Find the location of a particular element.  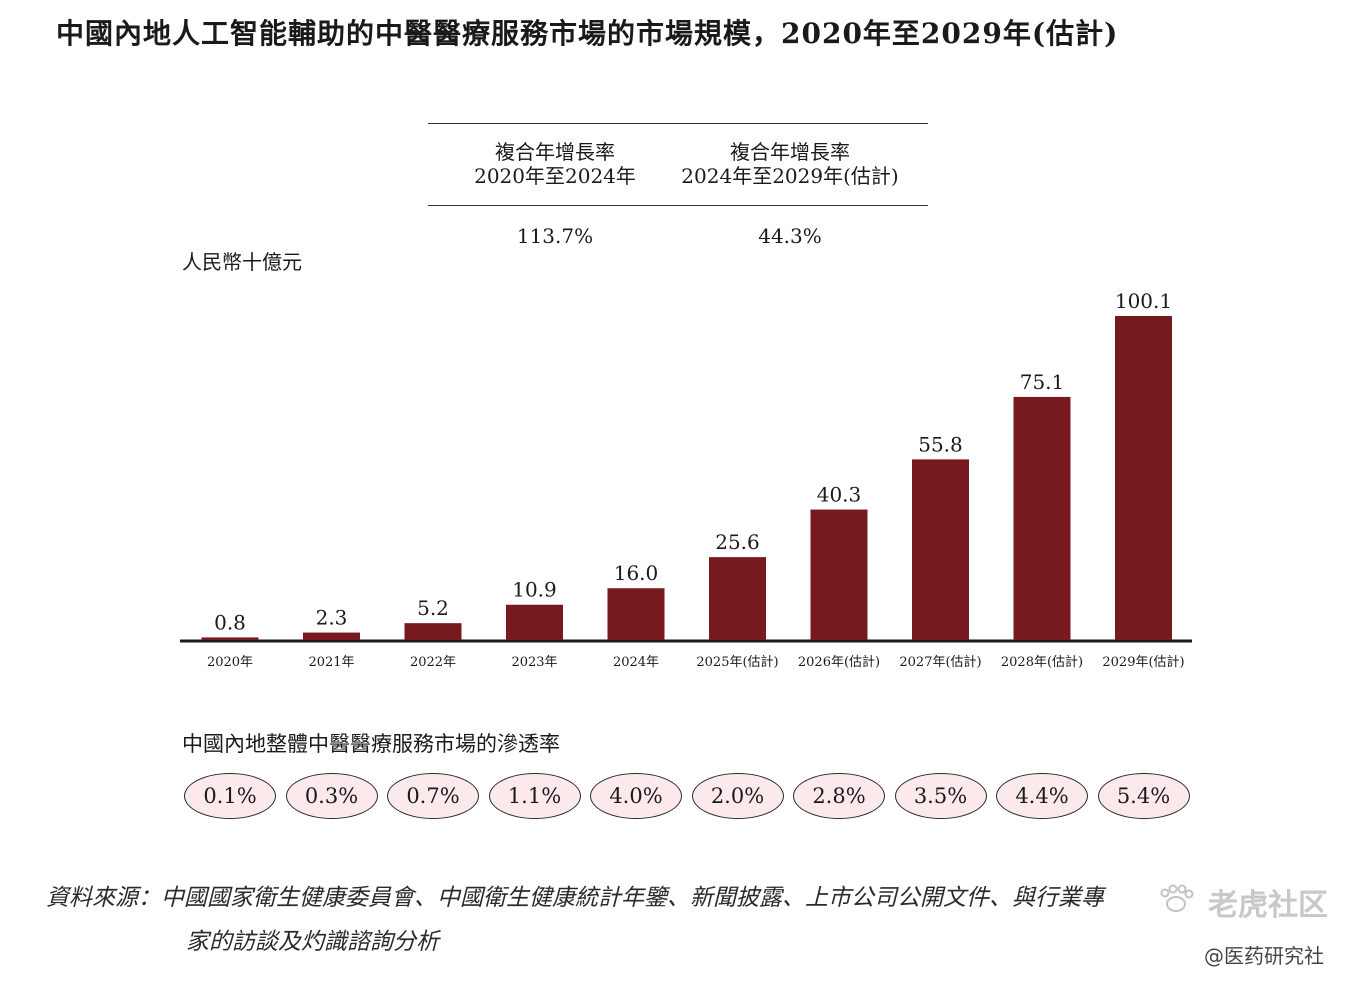

bar-value-label-8: 75.1 is located at coordinates (1042, 382).